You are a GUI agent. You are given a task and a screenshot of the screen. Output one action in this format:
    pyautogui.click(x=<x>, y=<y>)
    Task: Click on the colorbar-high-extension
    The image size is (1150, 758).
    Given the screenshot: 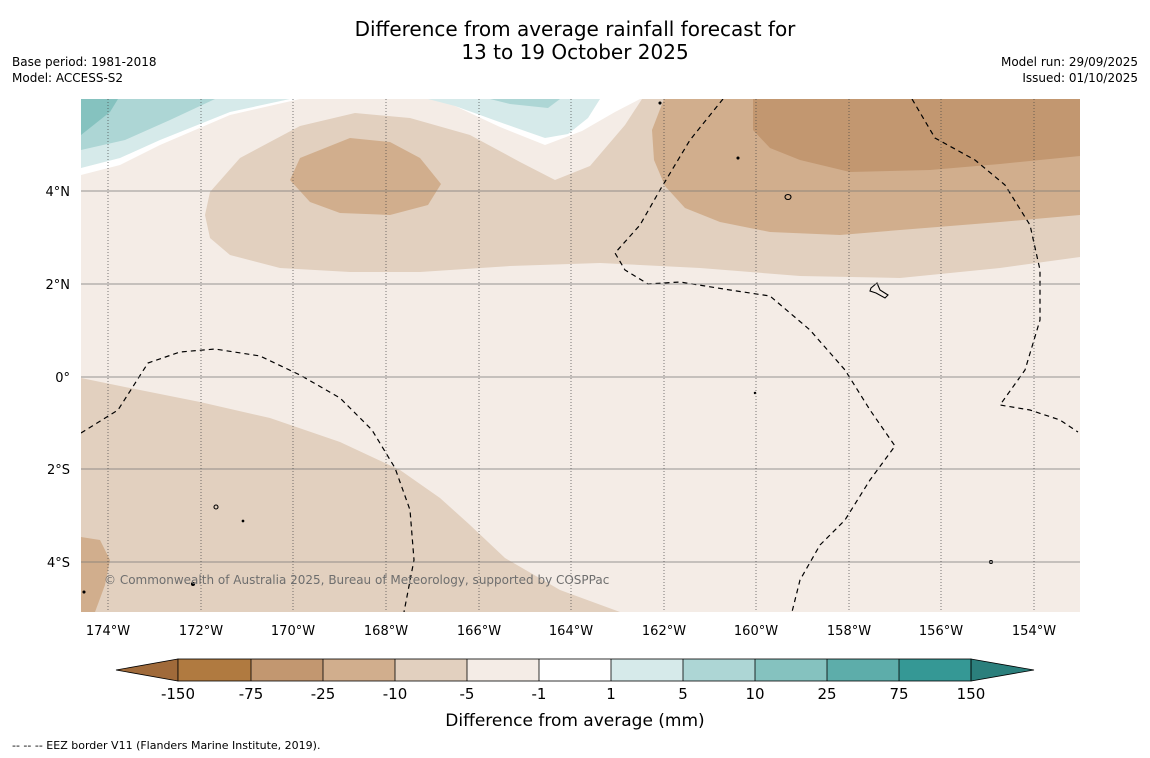 What is the action you would take?
    pyautogui.click(x=1002, y=670)
    